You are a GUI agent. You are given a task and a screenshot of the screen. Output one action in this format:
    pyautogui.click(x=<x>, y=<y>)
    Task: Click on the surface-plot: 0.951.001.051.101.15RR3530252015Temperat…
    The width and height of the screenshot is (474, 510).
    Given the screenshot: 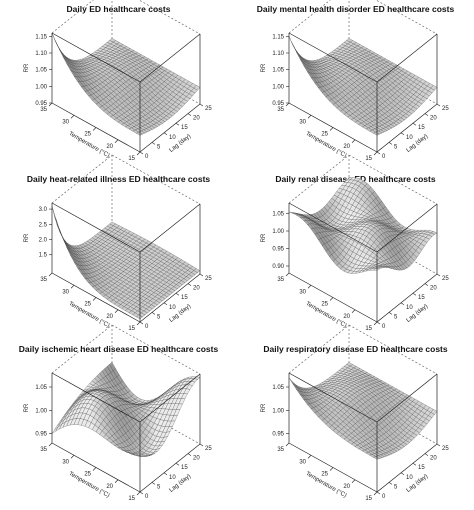 What is the action you would take?
    pyautogui.click(x=355, y=81)
    